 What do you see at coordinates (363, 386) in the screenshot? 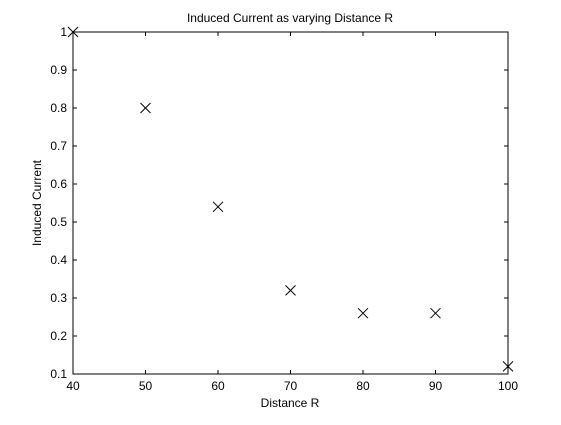
I see `x-tick-label: 80` at bounding box center [363, 386].